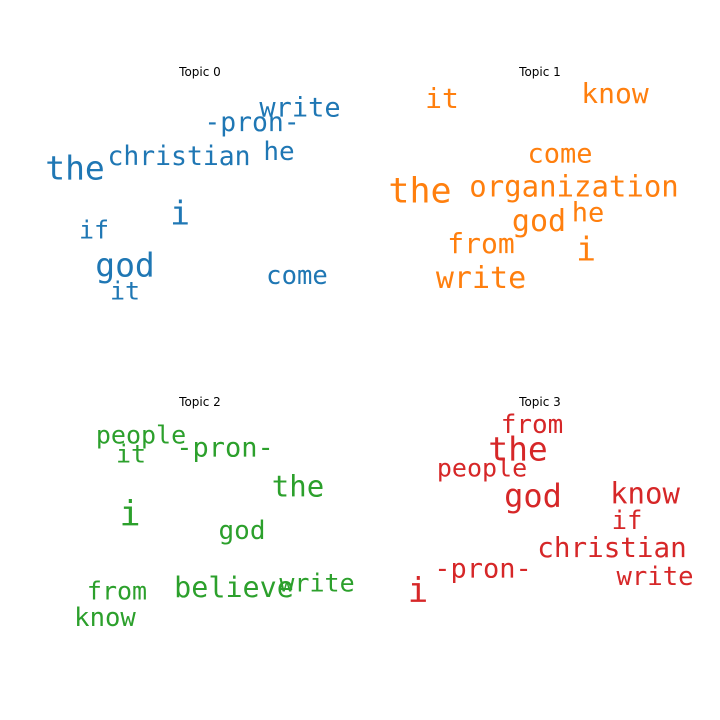 The height and width of the screenshot is (720, 720). Describe the element at coordinates (574, 186) in the screenshot. I see `word-organization: organization` at that location.